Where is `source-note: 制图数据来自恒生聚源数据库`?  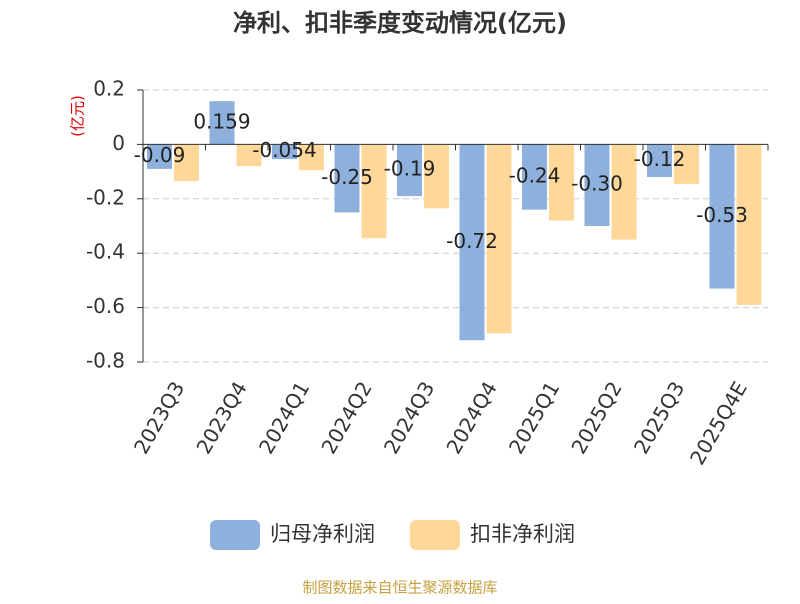
source-note: 制图数据来自恒生聚源数据库 is located at coordinates (399, 588).